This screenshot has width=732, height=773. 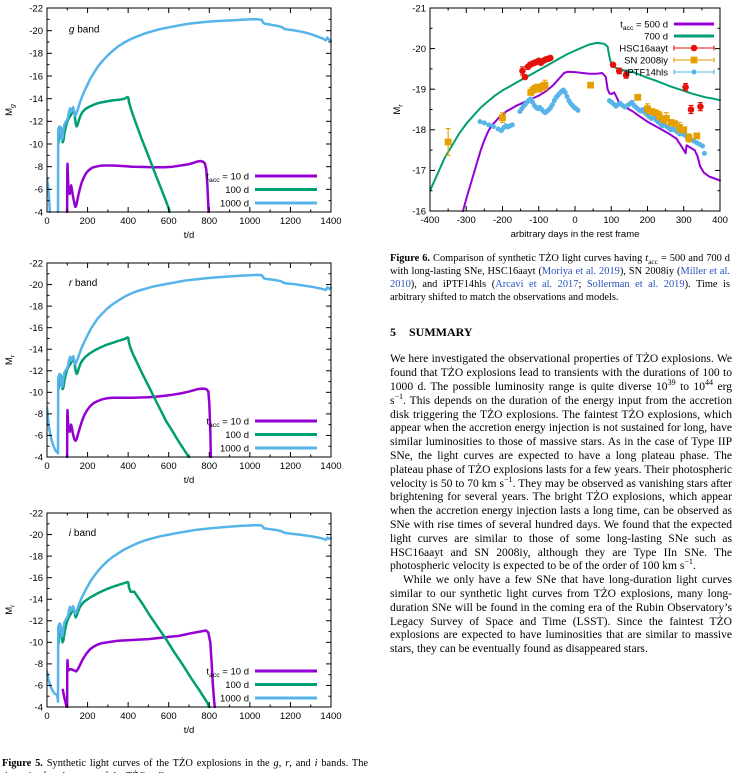 I want to click on svg-text: -21, so click(x=419, y=8).